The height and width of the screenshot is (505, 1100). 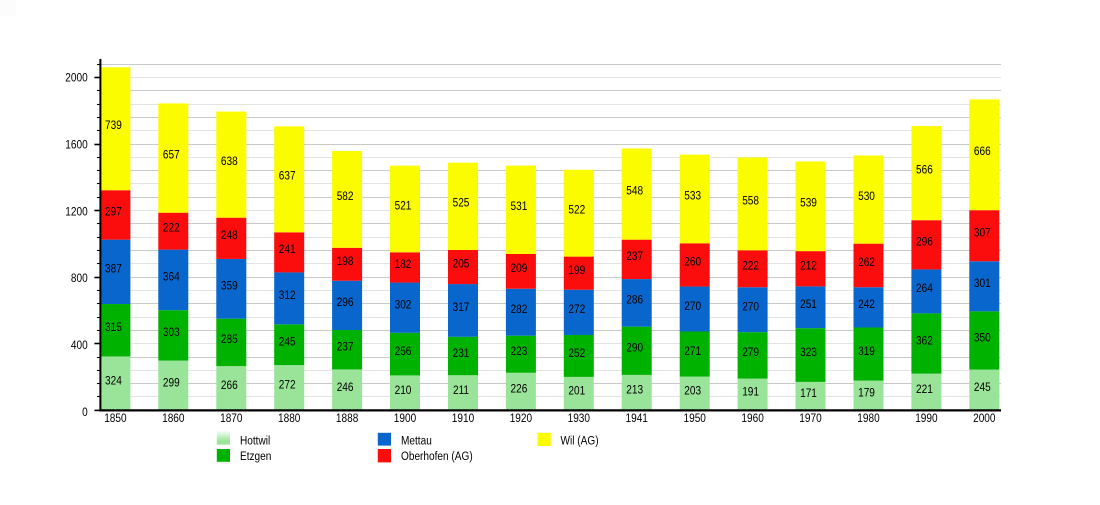 What do you see at coordinates (416, 441) in the screenshot?
I see `svg-text: Mettau` at bounding box center [416, 441].